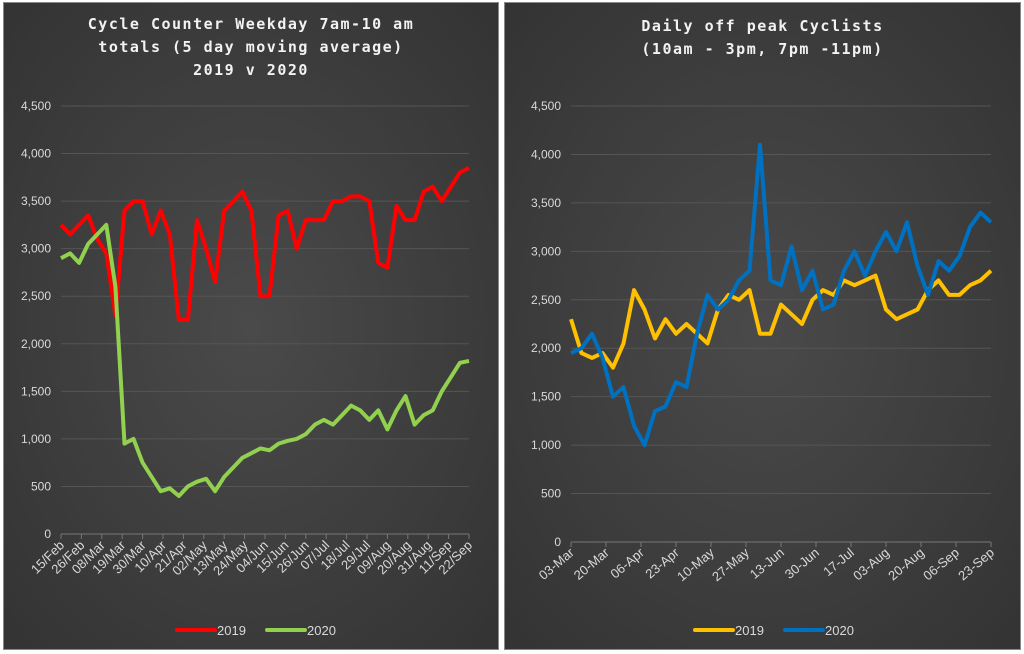 This screenshot has height=654, width=1024. Describe the element at coordinates (906, 564) in the screenshot. I see `x-tick-label: 20-Aug` at that location.